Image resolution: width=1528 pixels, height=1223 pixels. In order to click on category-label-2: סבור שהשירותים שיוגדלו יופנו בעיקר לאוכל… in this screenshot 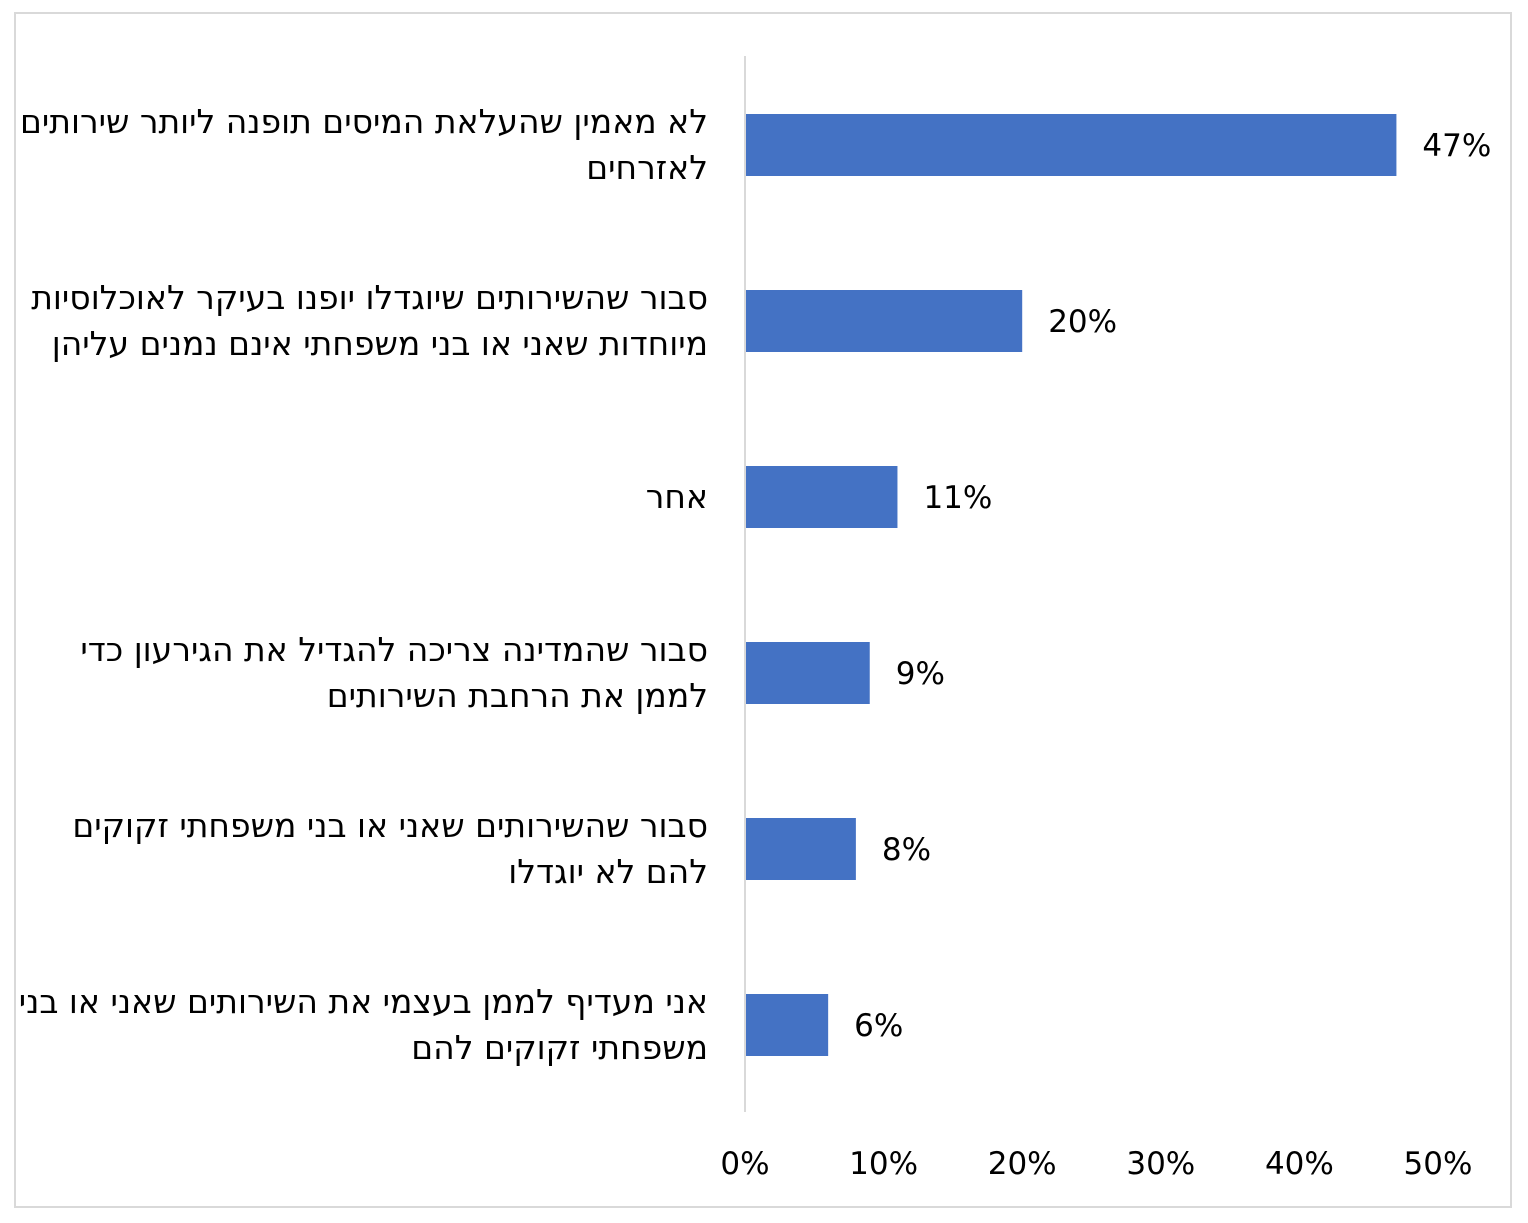, I will do `click(369, 320)`.